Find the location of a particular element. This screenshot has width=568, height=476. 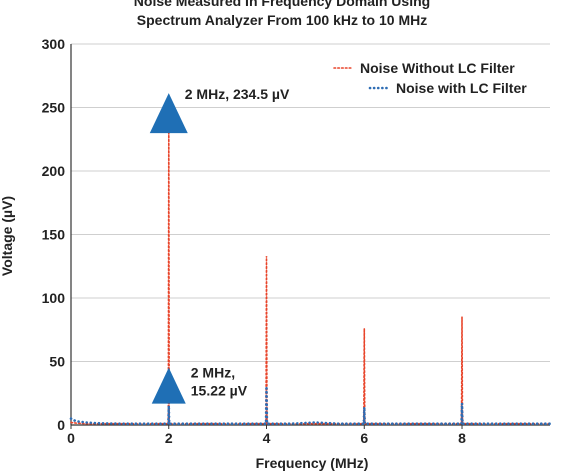

y-tick-label: 0 is located at coordinates (61, 425).